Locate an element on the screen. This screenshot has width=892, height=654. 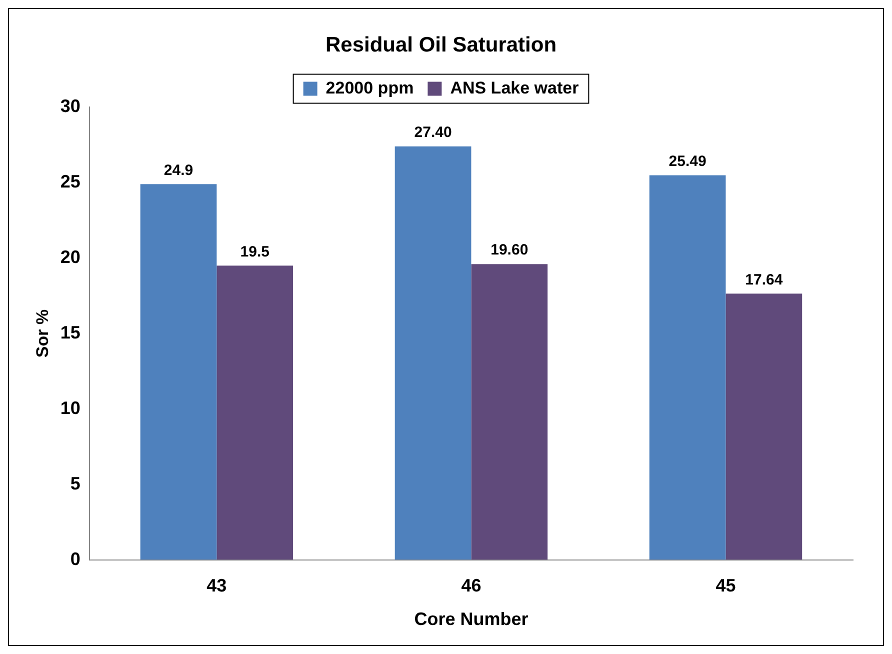
y-tick-label: 0 is located at coordinates (75, 558).